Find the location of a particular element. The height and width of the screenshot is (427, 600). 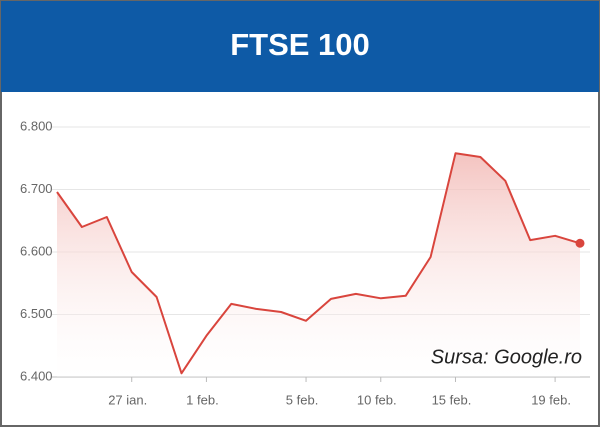

chart-title: FTSE 100 is located at coordinates (300, 44).